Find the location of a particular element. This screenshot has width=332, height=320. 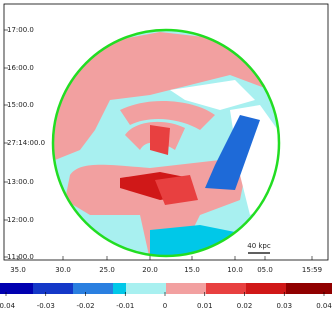

x-tick-label: 30.0 is located at coordinates (63, 270).